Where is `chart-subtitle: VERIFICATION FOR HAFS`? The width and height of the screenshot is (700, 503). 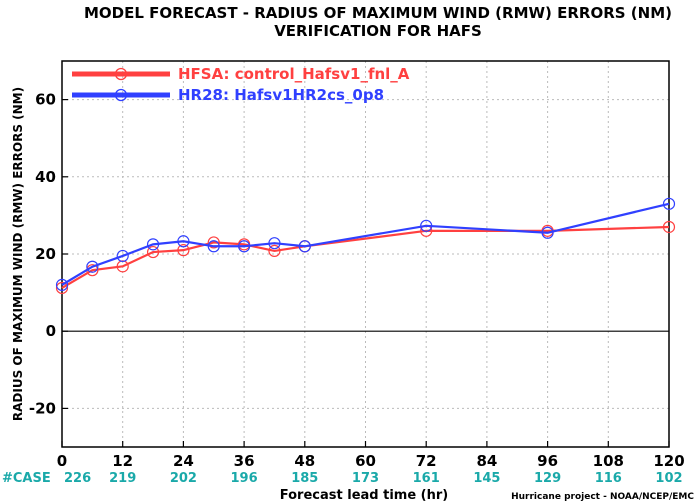 chart-subtitle: VERIFICATION FOR HAFS is located at coordinates (378, 31).